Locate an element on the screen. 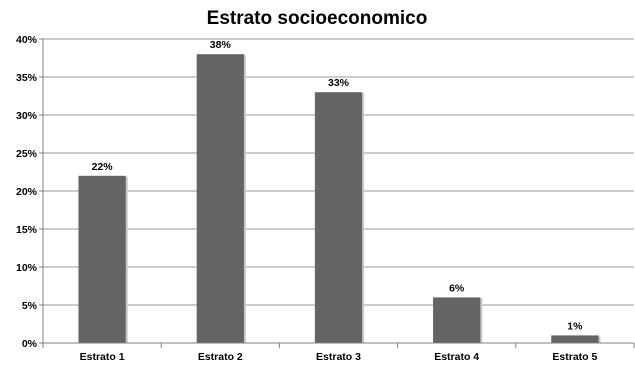 The height and width of the screenshot is (366, 635). y-tick-label: 30% is located at coordinates (27, 116).